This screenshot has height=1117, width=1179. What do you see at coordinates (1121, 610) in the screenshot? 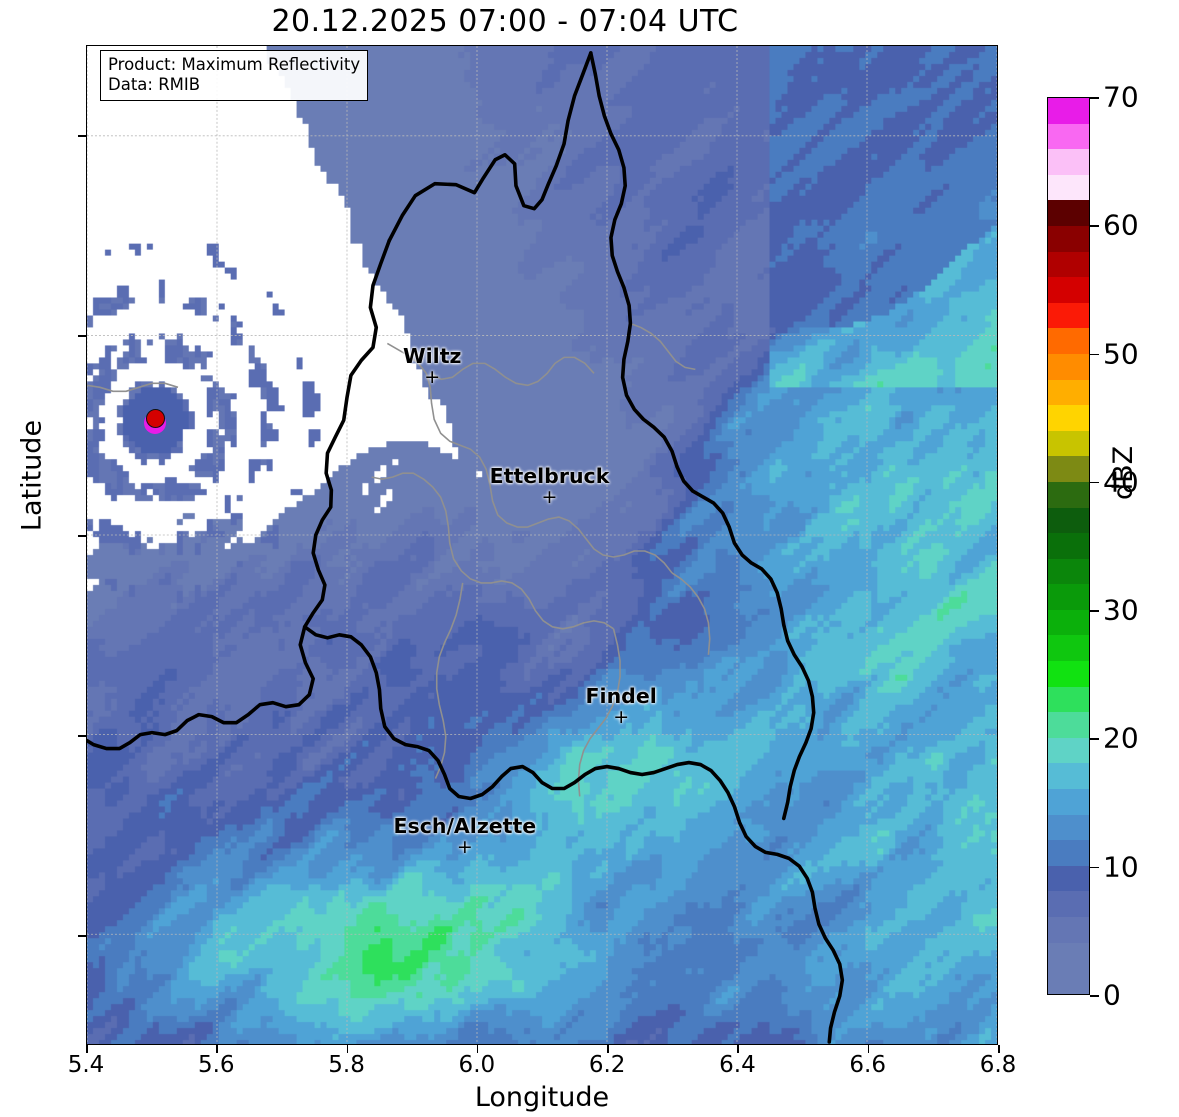
I see `colorbar-tick-label: 30` at bounding box center [1121, 610].